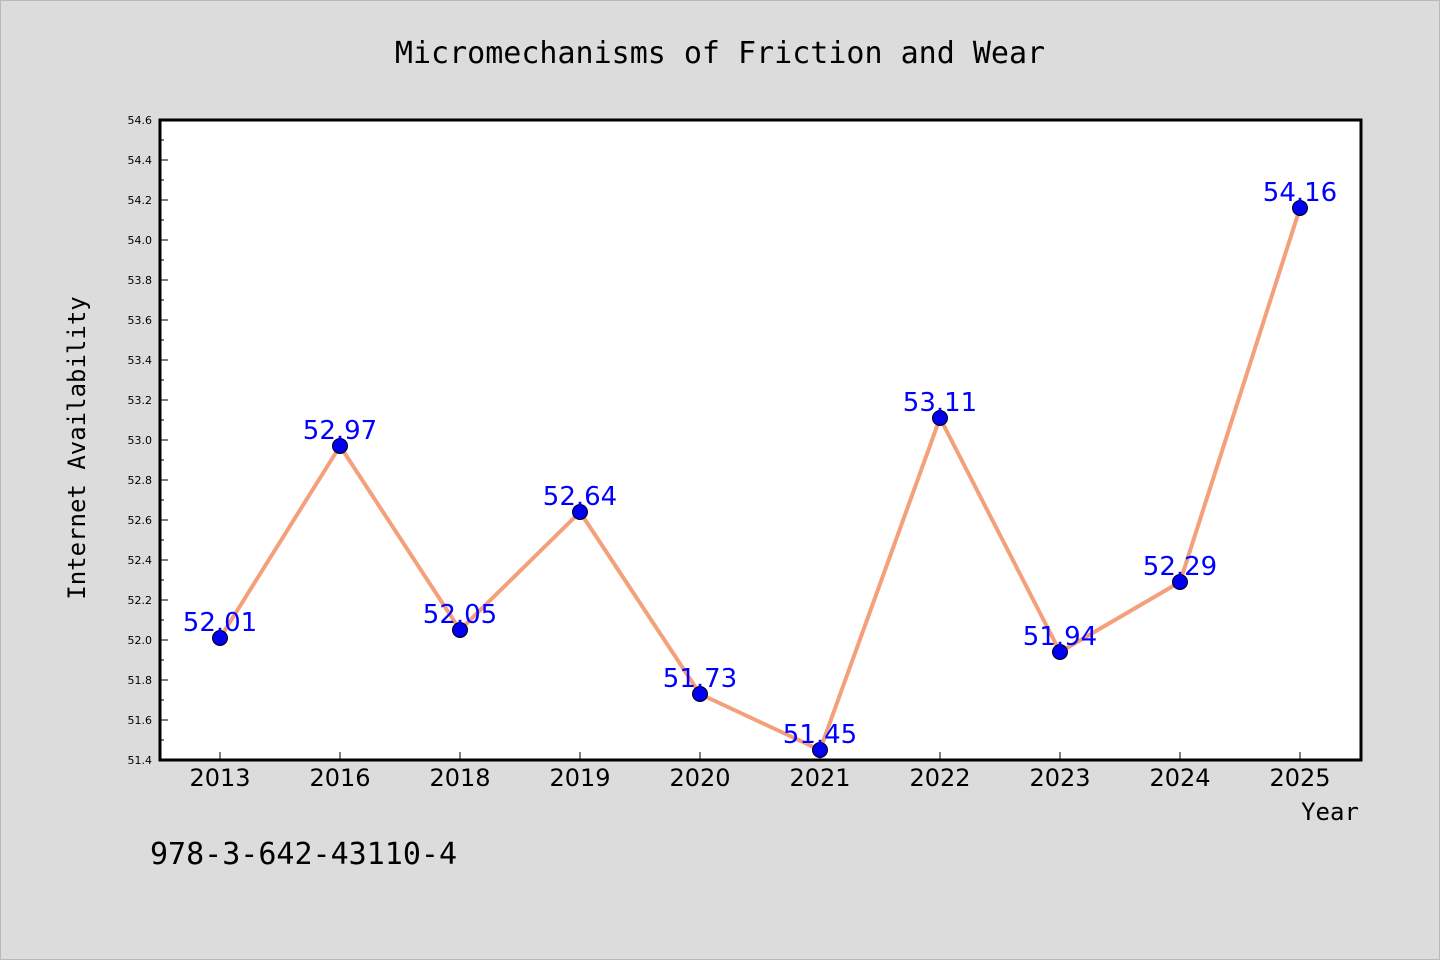 The image size is (1440, 960). Describe the element at coordinates (140, 600) in the screenshot. I see `y-tick-label: 52.2` at that location.